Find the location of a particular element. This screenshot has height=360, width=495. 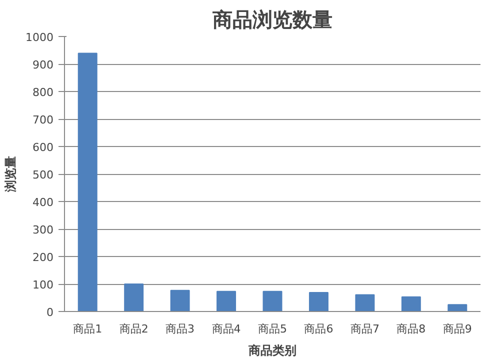

y-tick-label: 0 is located at coordinates (50, 312).